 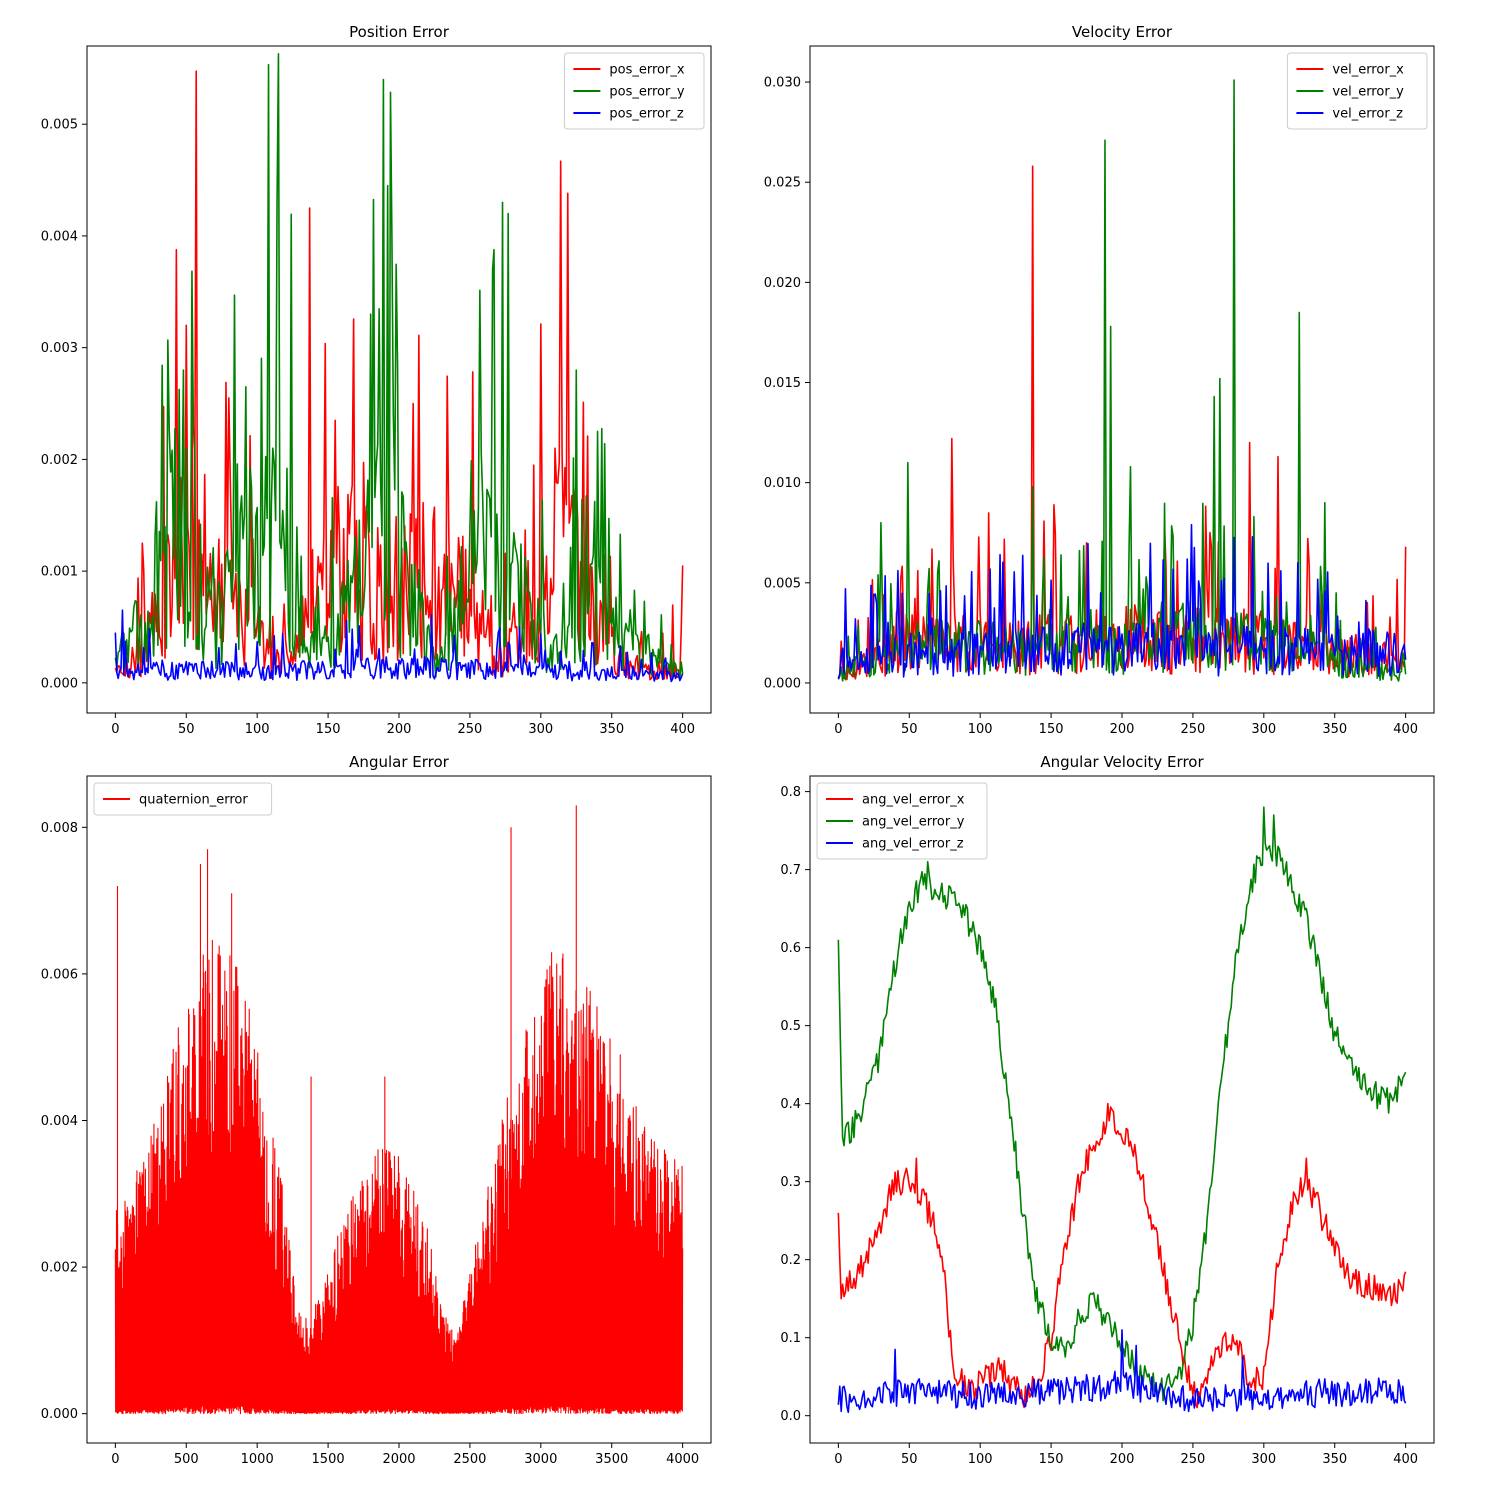 I want to click on y-tick-label: 0.010, so click(x=782, y=483).